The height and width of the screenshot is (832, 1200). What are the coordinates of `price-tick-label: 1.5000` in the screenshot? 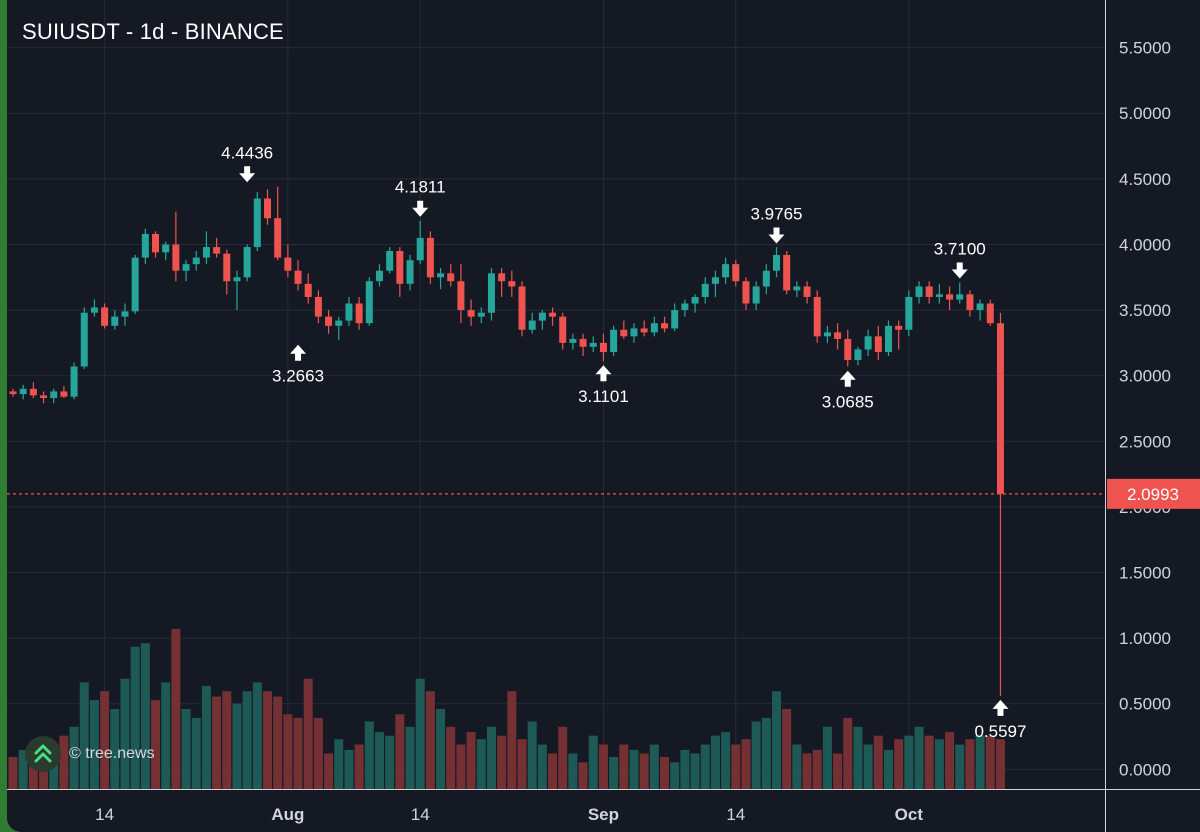 It's located at (1145, 572).